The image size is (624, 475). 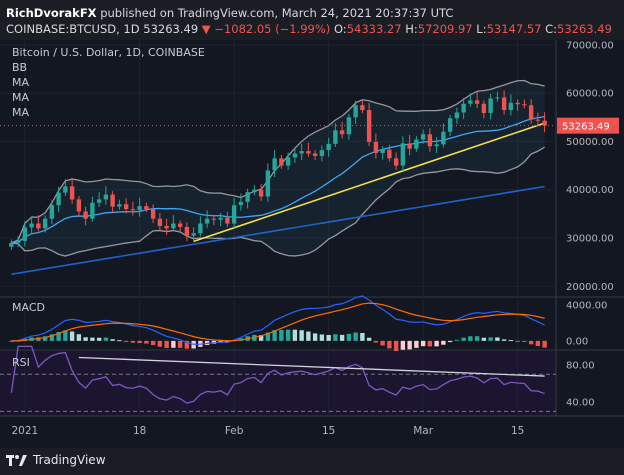 I want to click on author-name: RichDvorakFX, so click(x=51, y=13).